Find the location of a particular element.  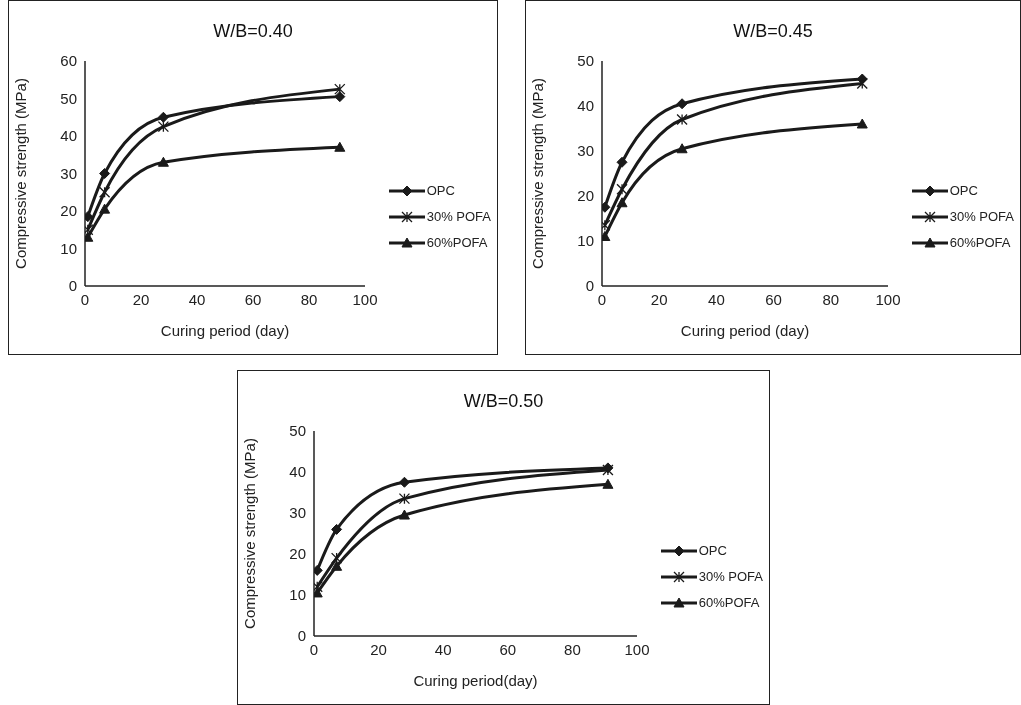

chart-title: W/B=0.40 is located at coordinates (253, 31).